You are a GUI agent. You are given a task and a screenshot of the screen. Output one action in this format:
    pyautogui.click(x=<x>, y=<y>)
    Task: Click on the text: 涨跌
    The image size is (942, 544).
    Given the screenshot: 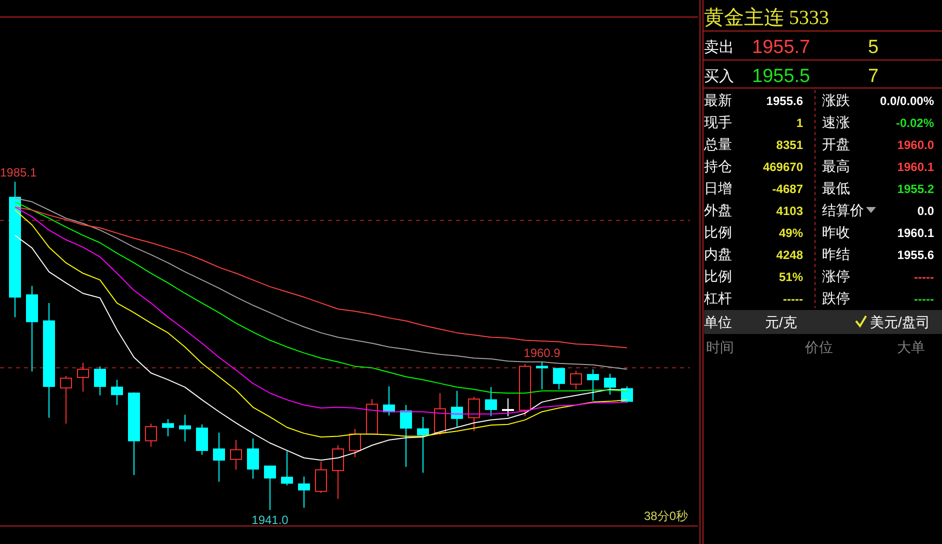 What is the action you would take?
    pyautogui.click(x=836, y=100)
    